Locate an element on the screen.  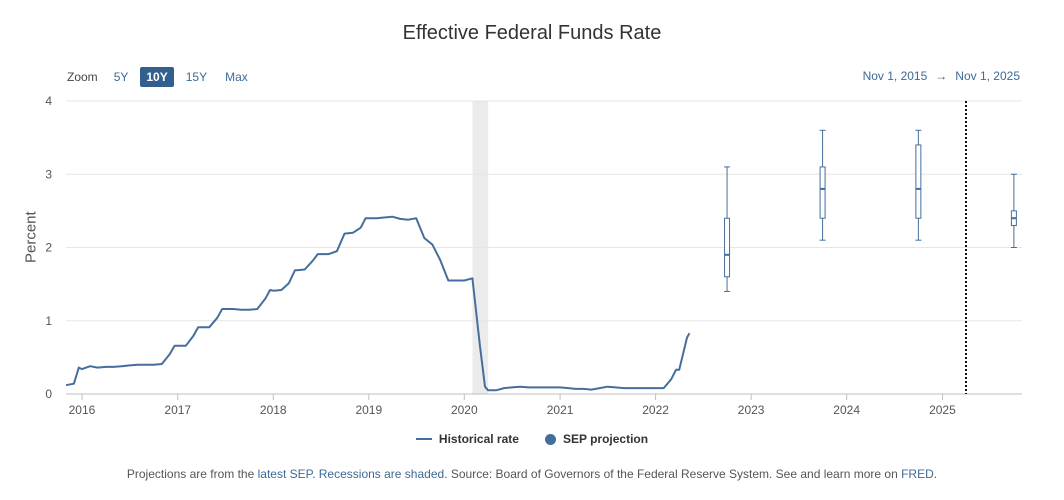
range-arrow-icon: → is located at coordinates (941, 76).